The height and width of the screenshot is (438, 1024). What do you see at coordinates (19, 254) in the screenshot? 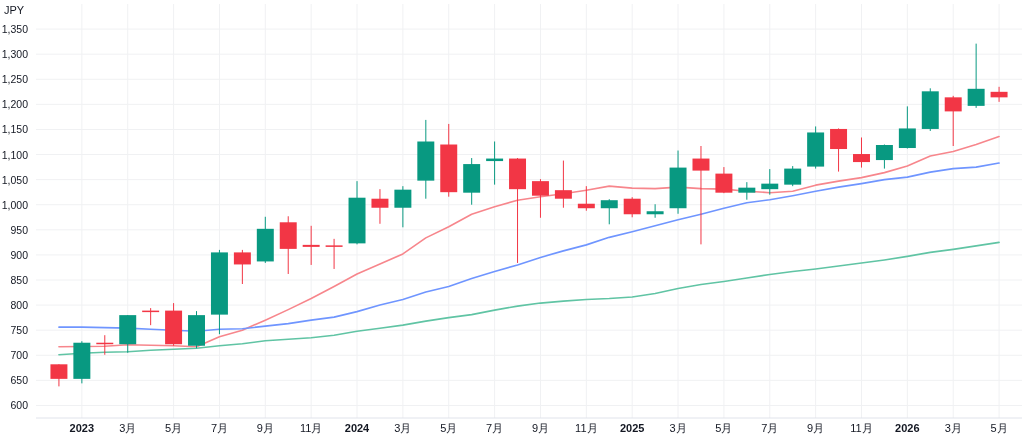
I see `y-tick-label: 900` at bounding box center [19, 254].